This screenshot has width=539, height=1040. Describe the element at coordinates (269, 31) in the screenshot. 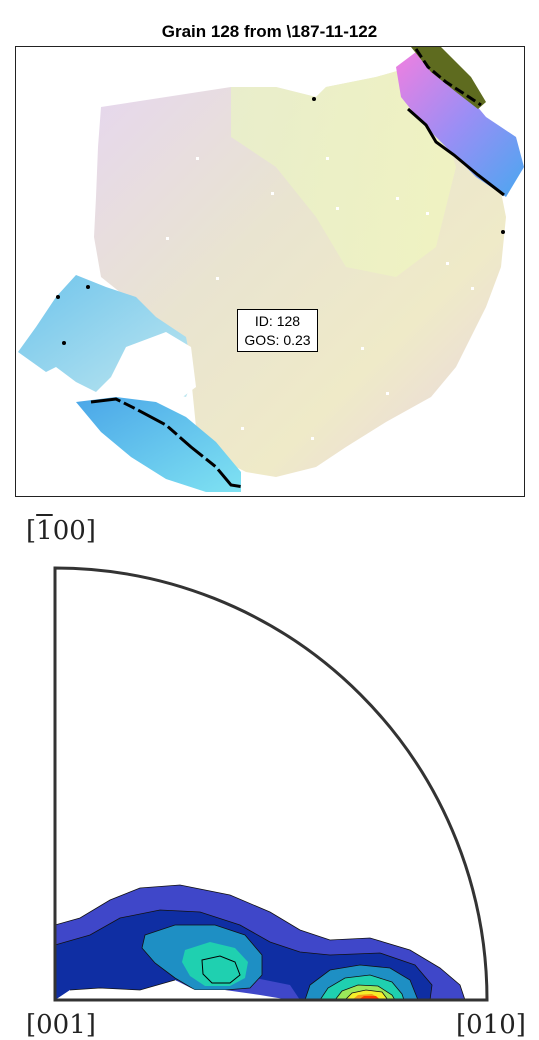

I see `map-title: Grain 128 from \187-11-122` at that location.